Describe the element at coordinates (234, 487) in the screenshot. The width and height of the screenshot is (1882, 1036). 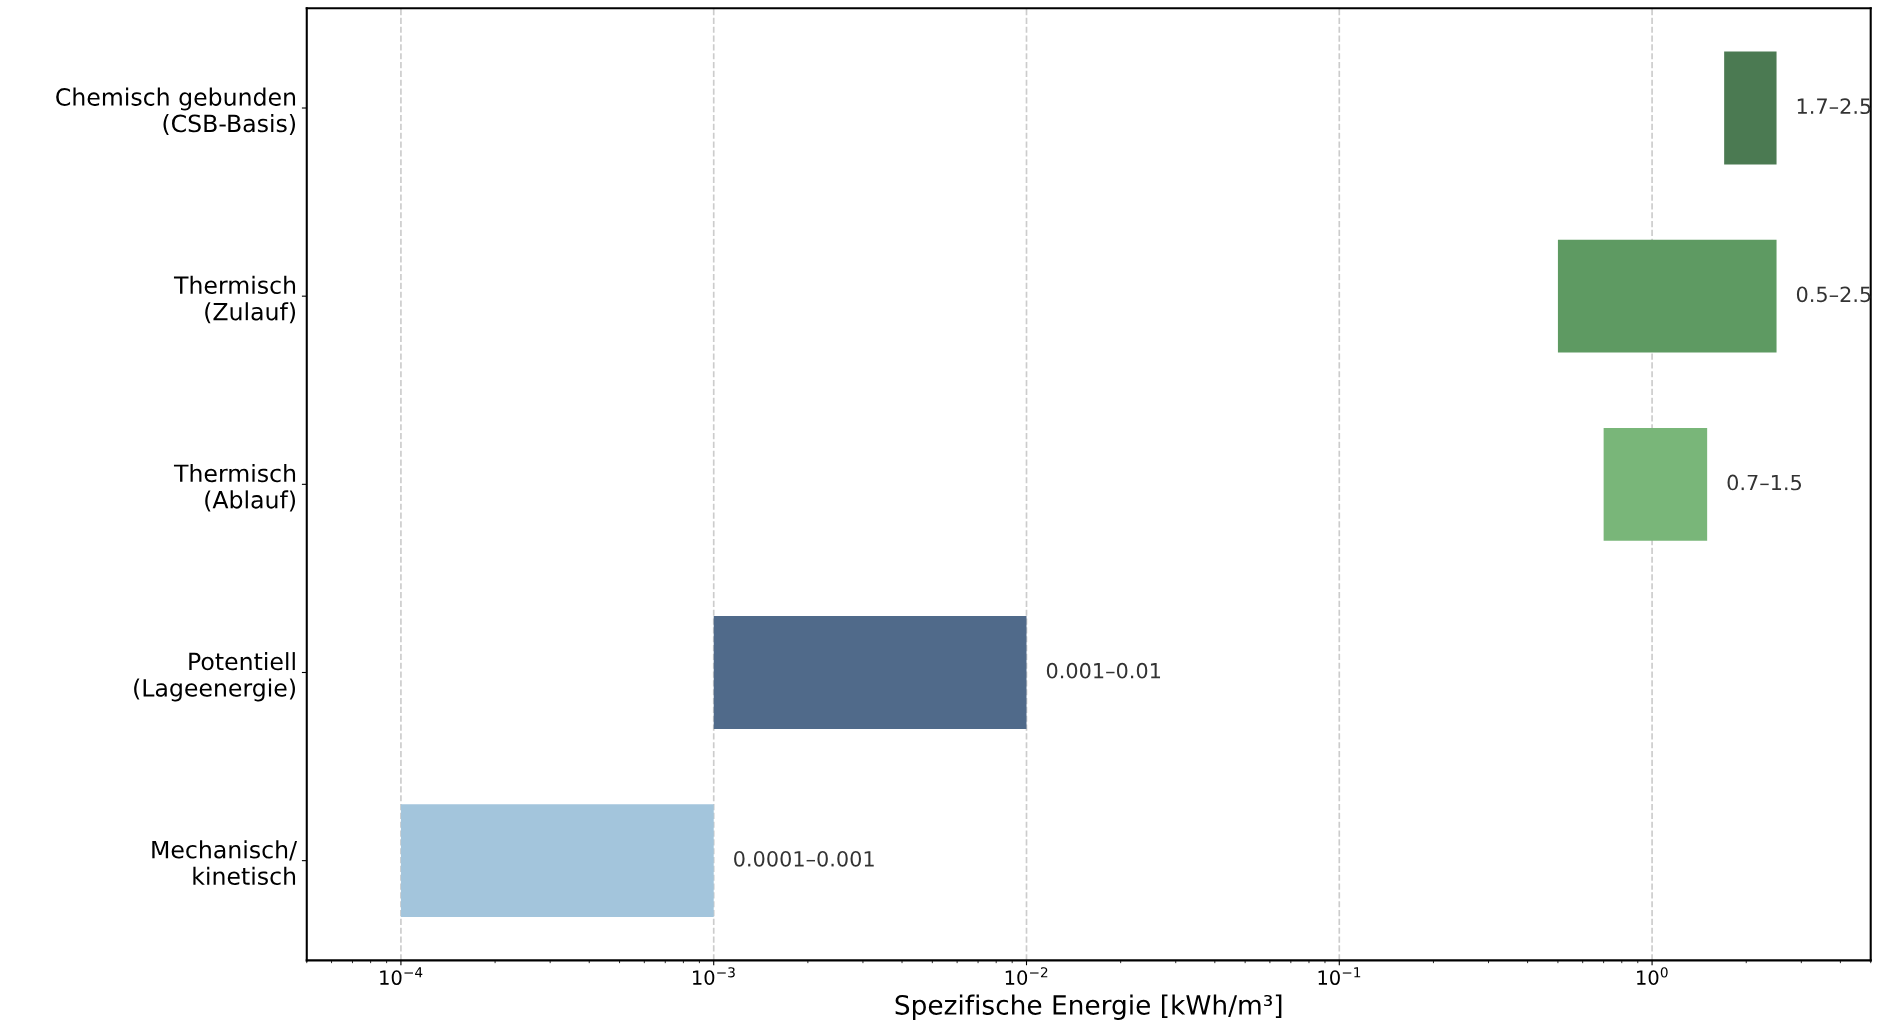
I see `y-tick-label: Thermisch (Ablauf)` at that location.